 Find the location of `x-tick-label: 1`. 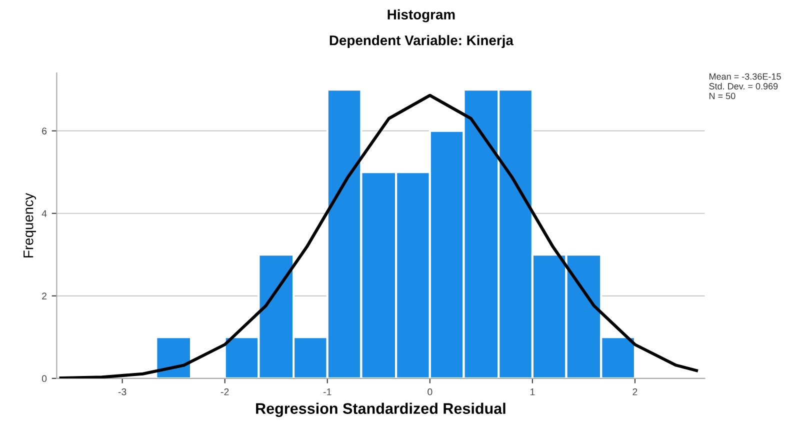

x-tick-label: 1 is located at coordinates (532, 392).